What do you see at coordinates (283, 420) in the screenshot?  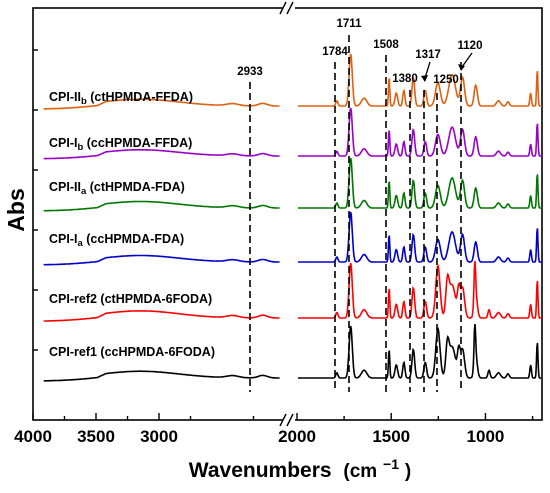 I see `break-slash-a-bottom` at bounding box center [283, 420].